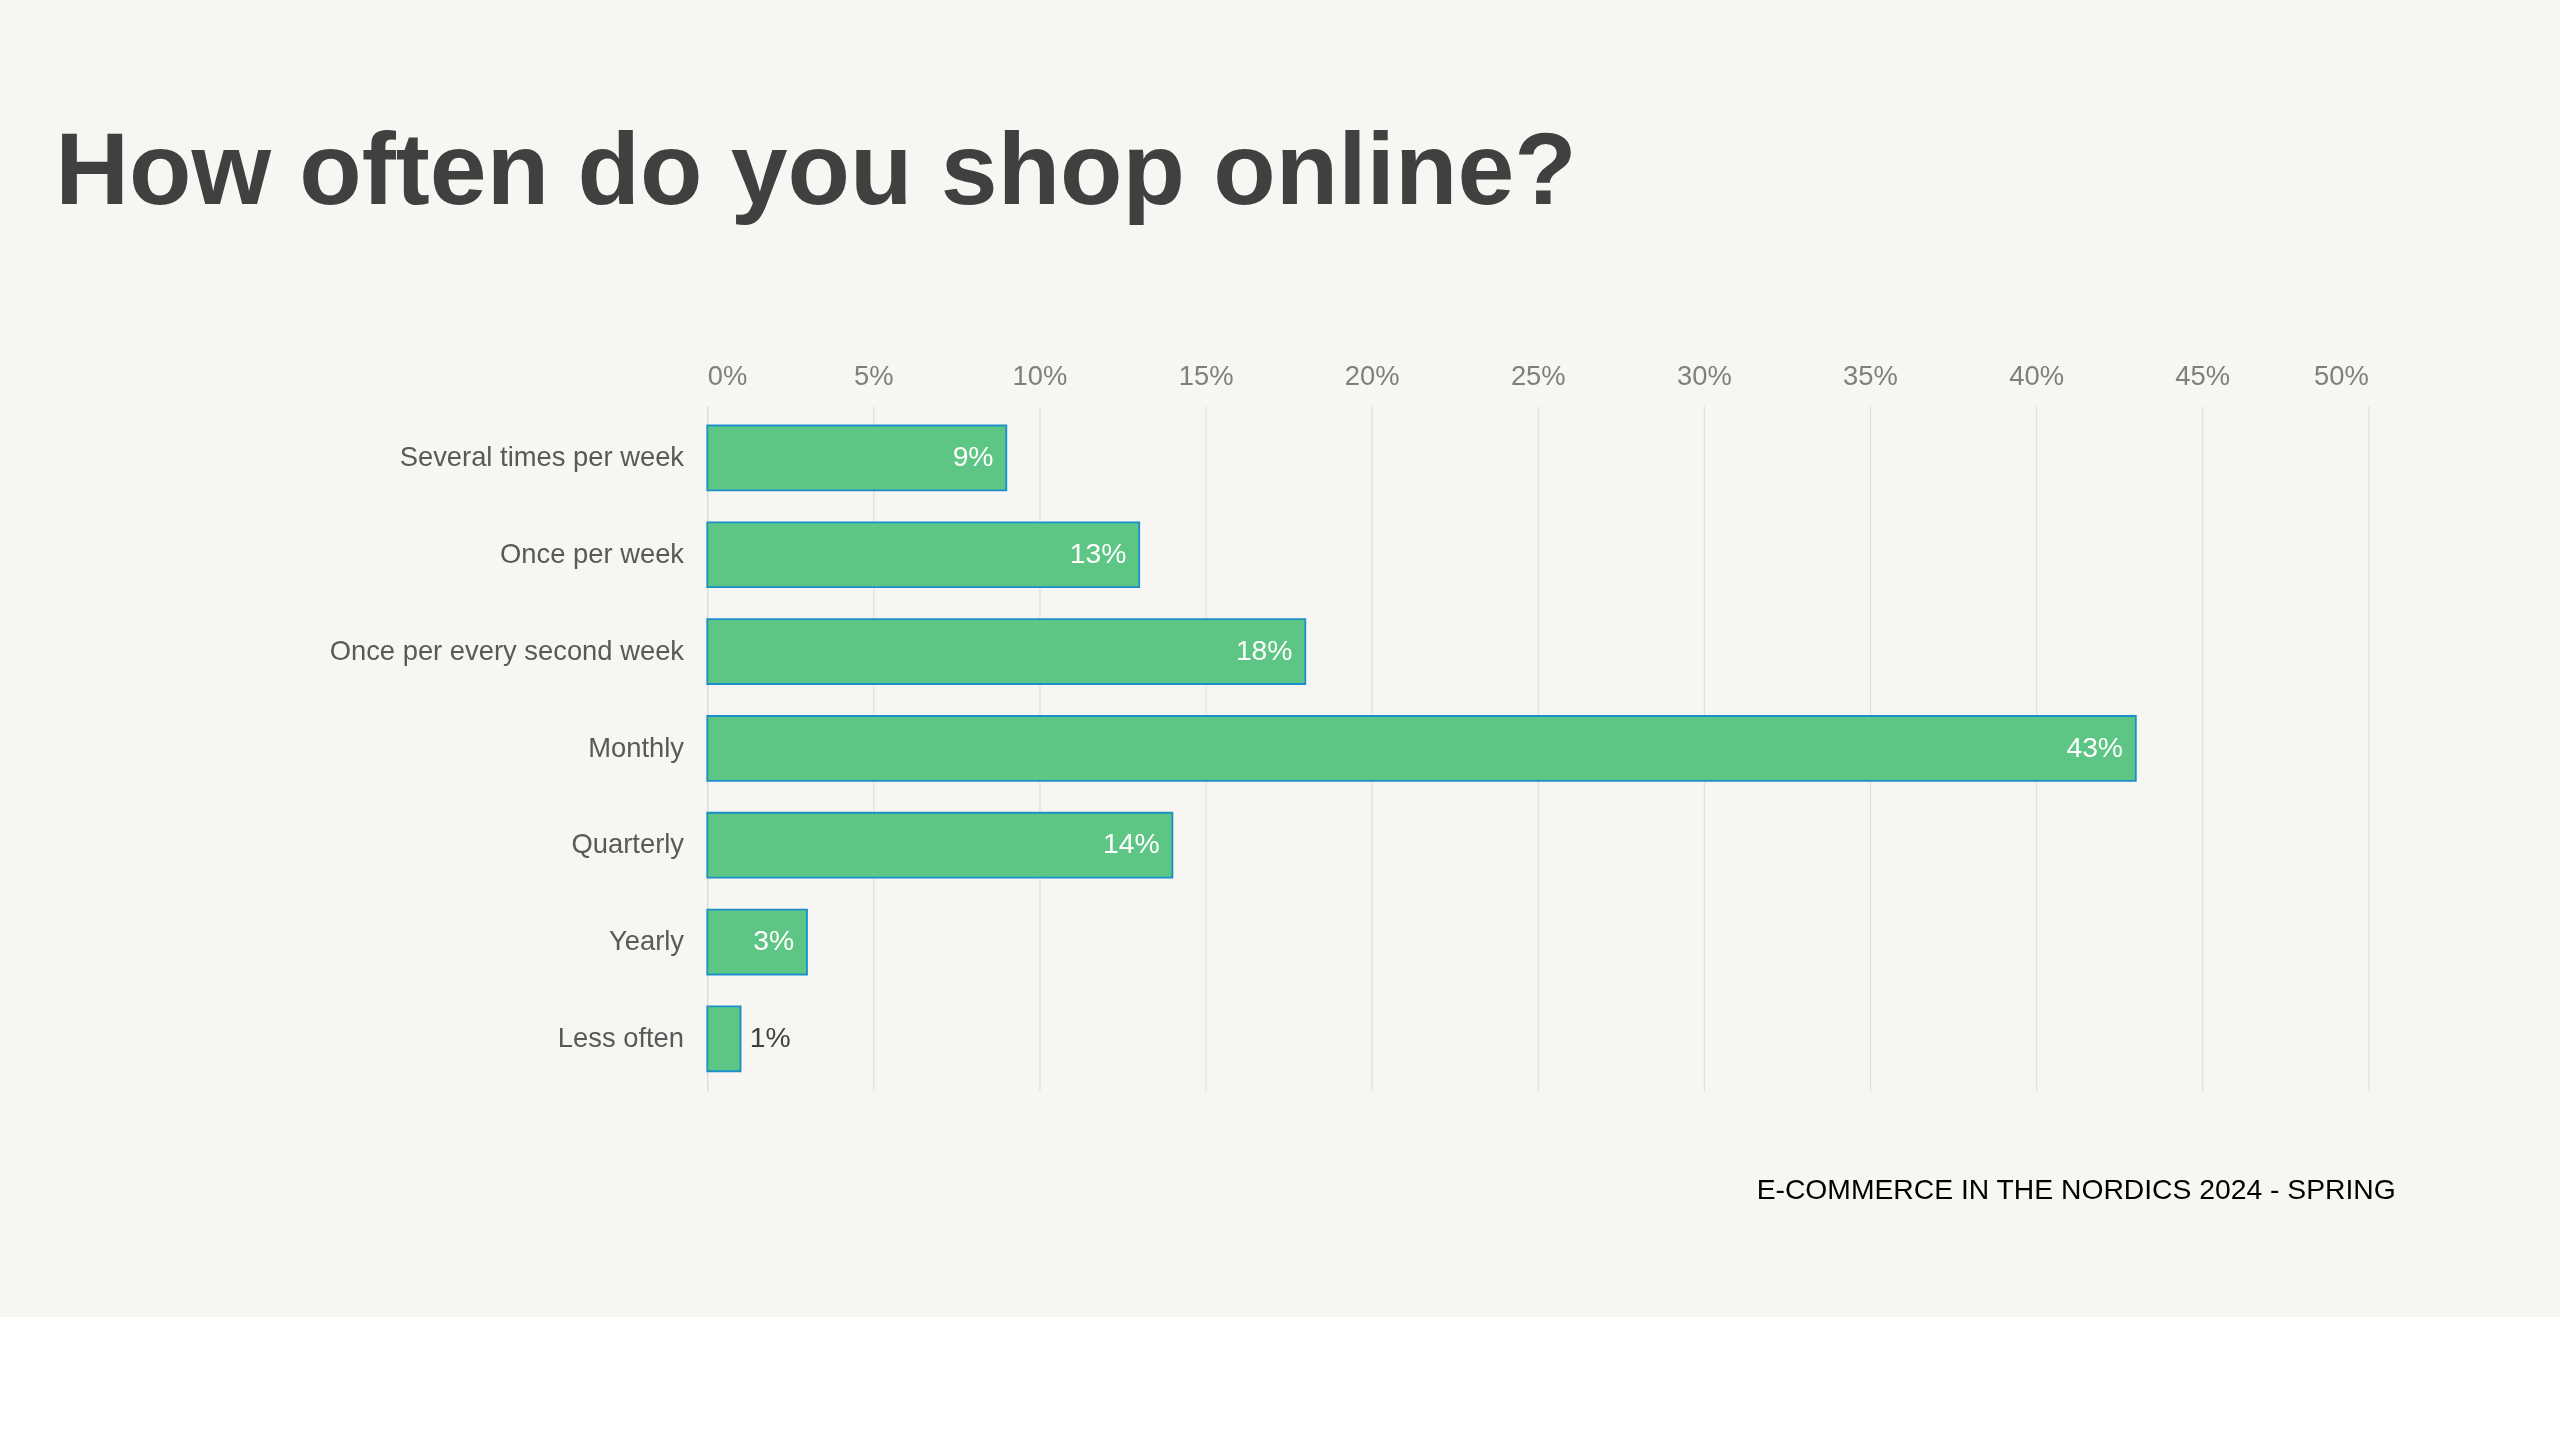  What do you see at coordinates (542, 457) in the screenshot?
I see `y-tick-label: Several times per week` at bounding box center [542, 457].